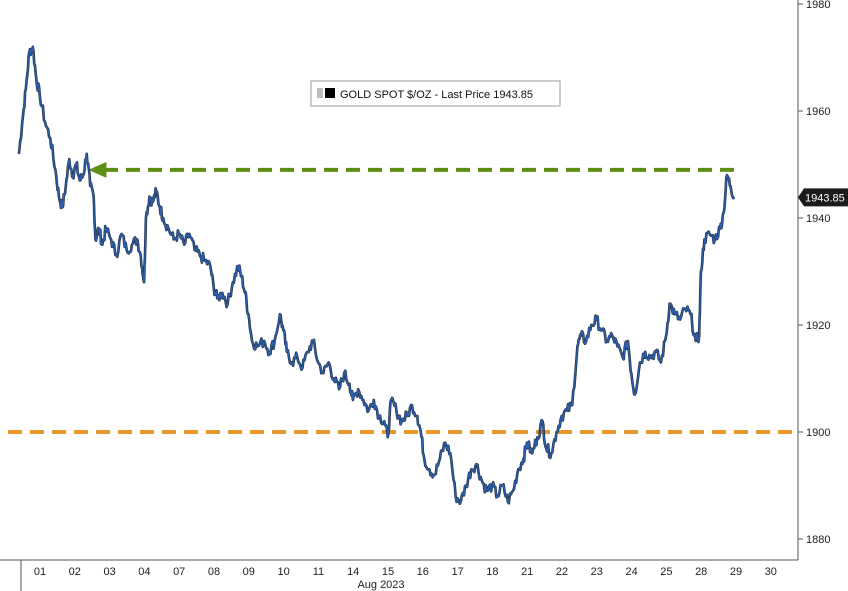  Describe the element at coordinates (818, 5) in the screenshot. I see `y-tick-label: 1980` at that location.